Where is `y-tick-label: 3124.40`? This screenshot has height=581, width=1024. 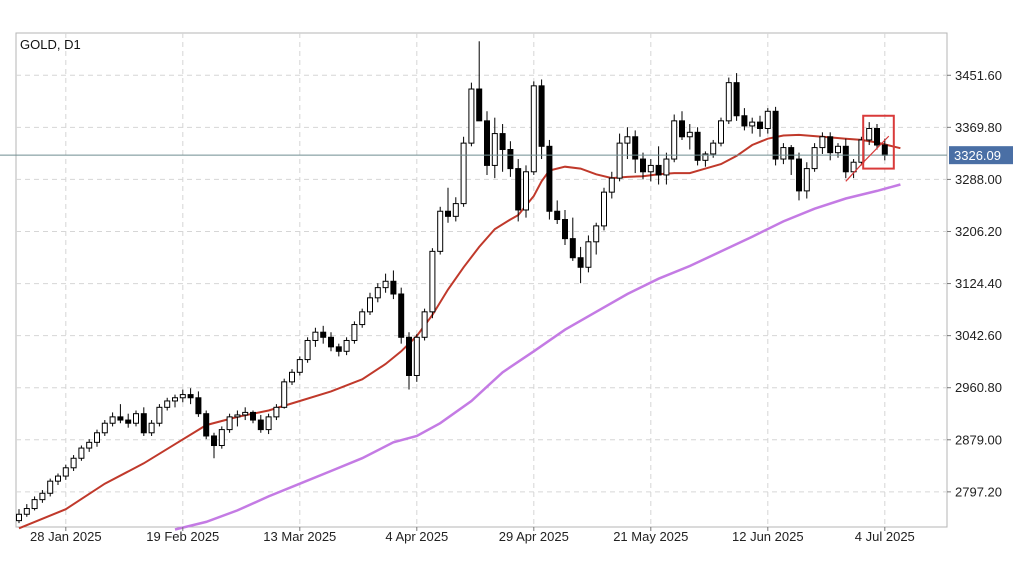 y-tick-label: 3124.40 is located at coordinates (978, 283).